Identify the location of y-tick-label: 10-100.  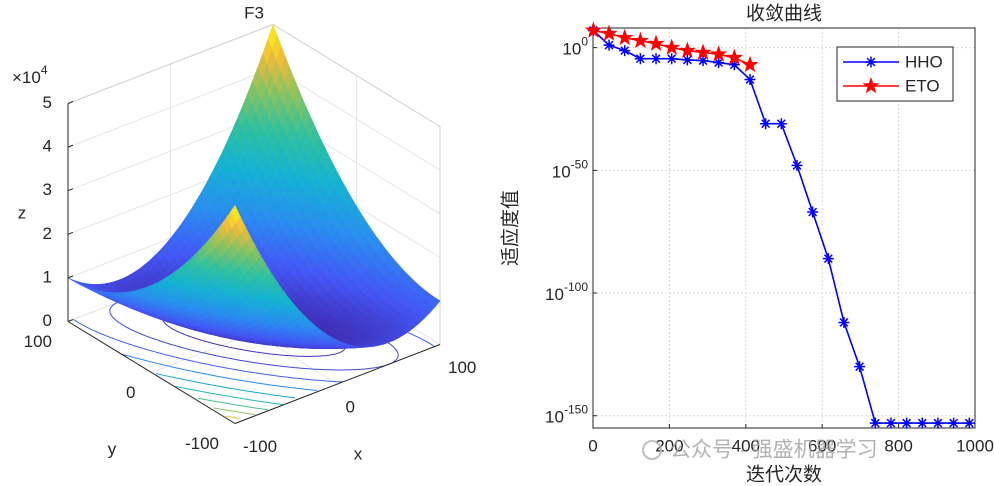
(566, 292).